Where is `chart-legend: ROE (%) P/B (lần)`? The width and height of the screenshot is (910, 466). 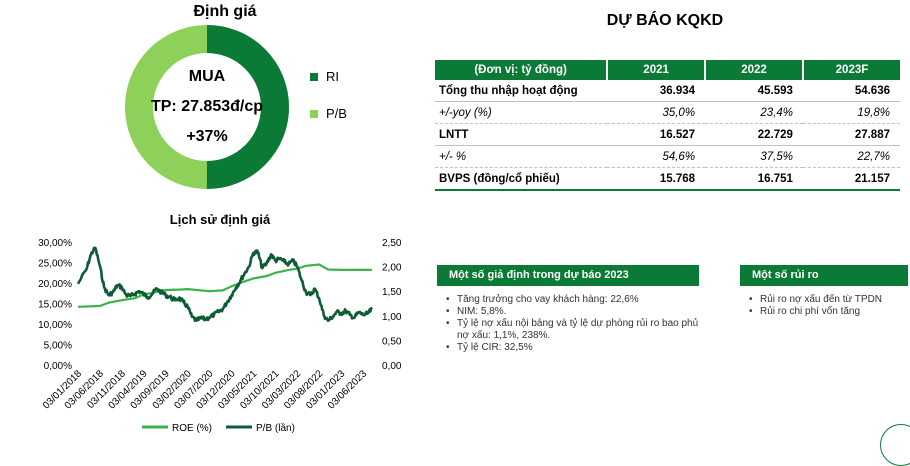 chart-legend: ROE (%) P/B (lần) is located at coordinates (218, 428).